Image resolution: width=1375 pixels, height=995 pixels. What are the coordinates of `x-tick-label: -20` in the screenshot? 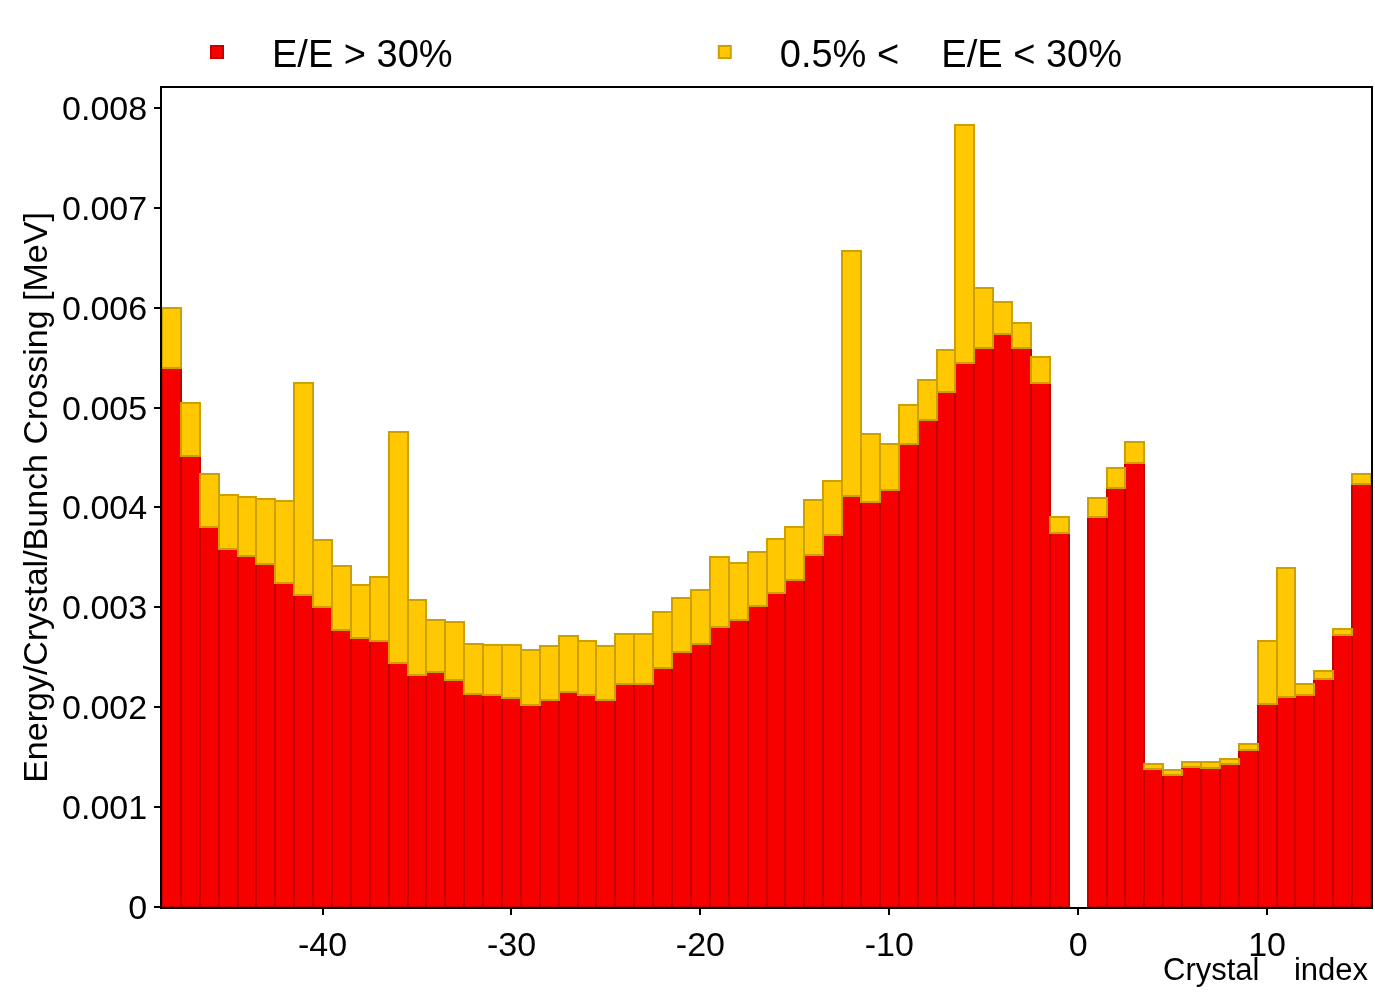 It's located at (700, 943).